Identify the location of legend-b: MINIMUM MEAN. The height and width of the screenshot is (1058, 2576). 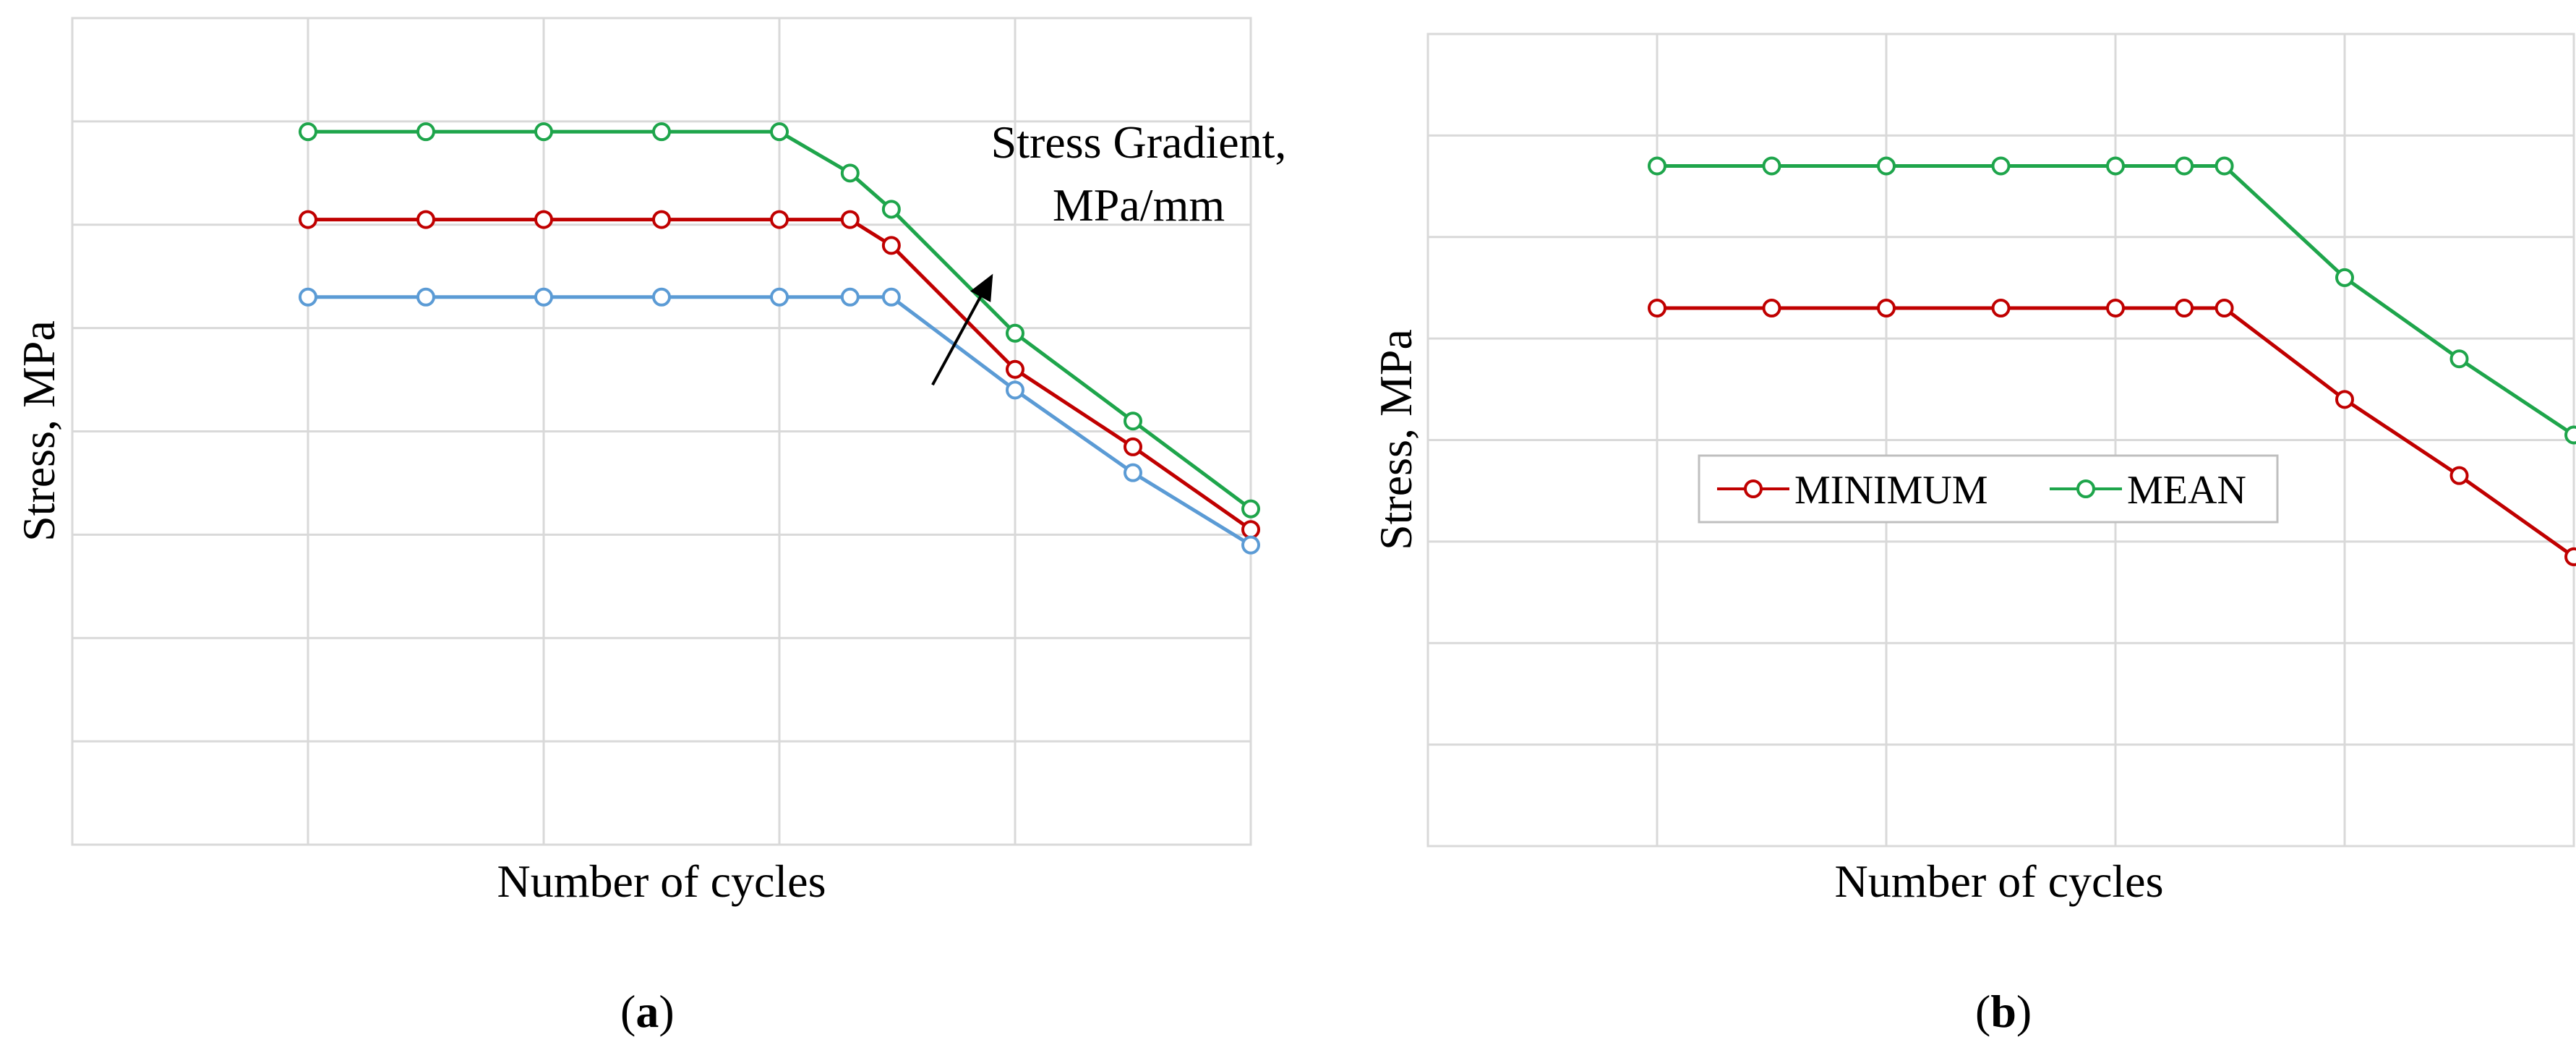
(1989, 489).